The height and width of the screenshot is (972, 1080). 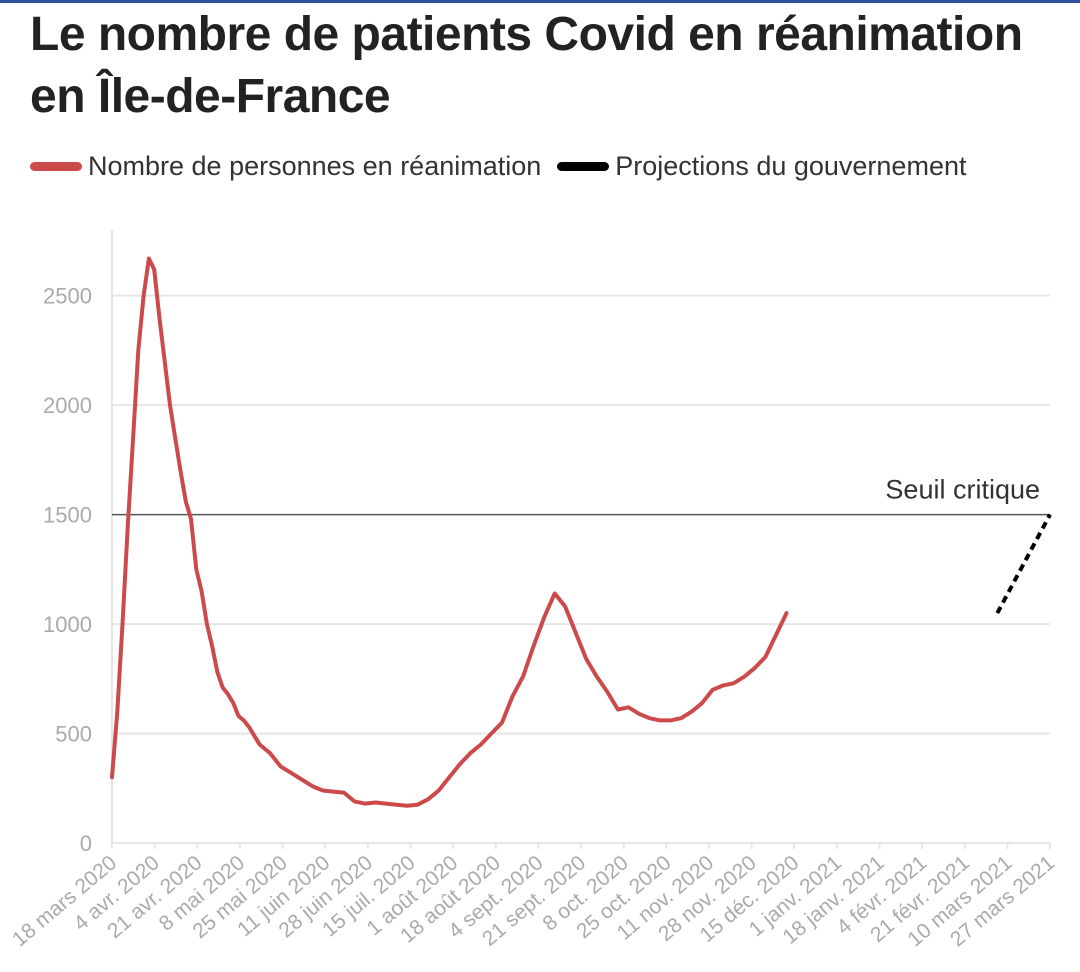 I want to click on series-projection-line, so click(x=1023, y=564).